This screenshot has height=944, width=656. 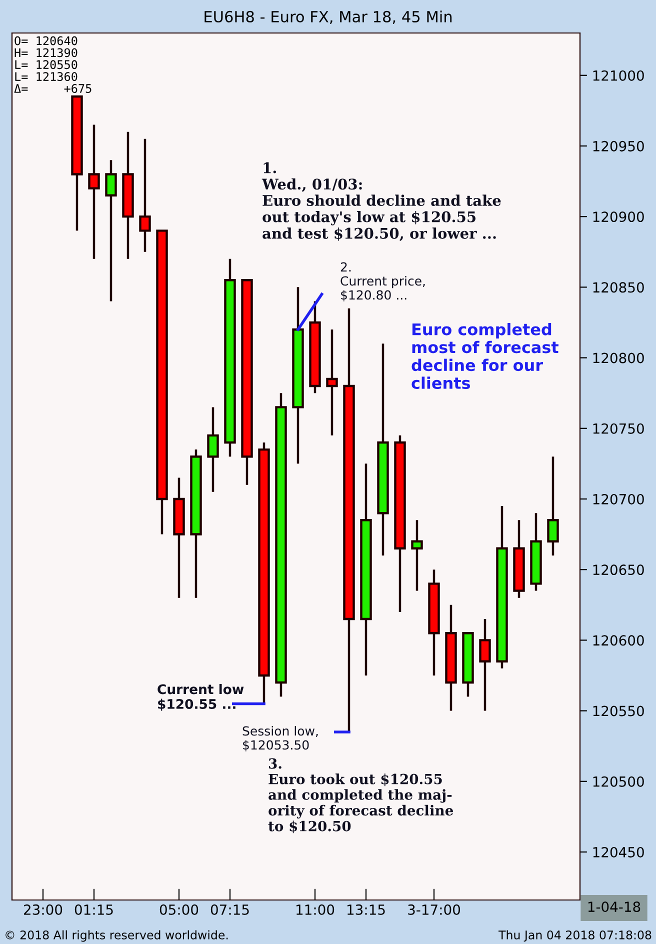 What do you see at coordinates (117, 936) in the screenshot?
I see `text: © 2018 All rights reserved worldwide.` at bounding box center [117, 936].